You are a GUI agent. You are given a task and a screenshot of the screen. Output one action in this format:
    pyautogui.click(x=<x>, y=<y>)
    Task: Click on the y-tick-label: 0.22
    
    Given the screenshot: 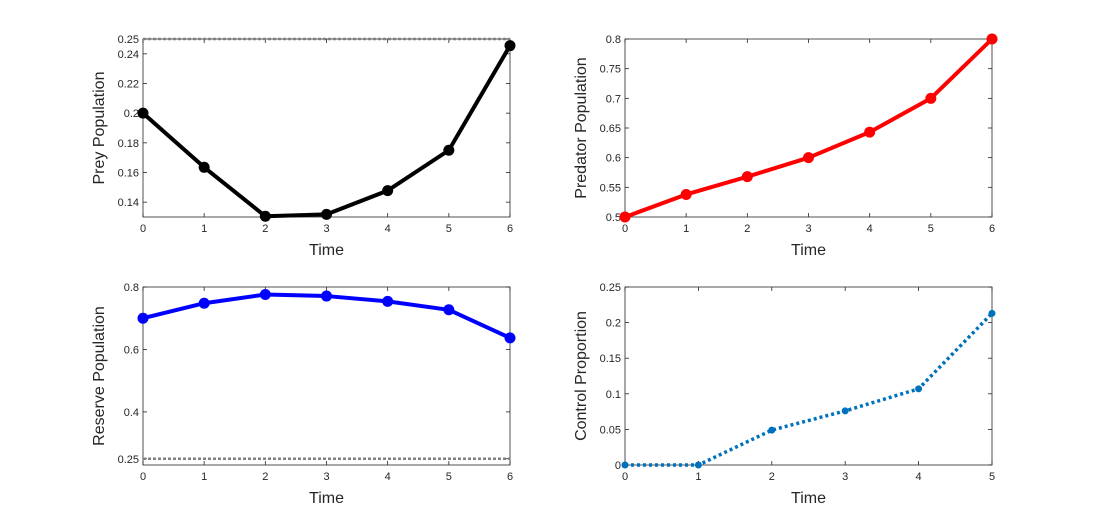 What is the action you would take?
    pyautogui.click(x=128, y=85)
    